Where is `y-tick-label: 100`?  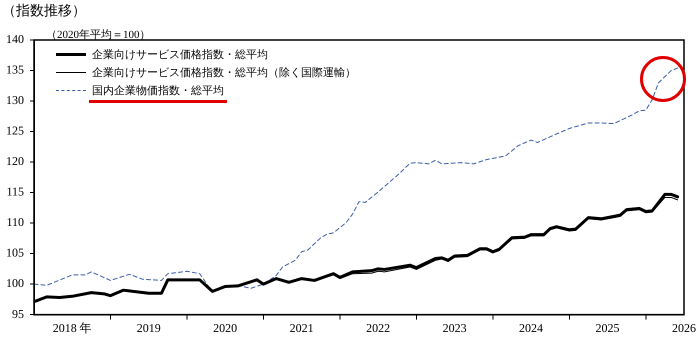 y-tick-label: 100 is located at coordinates (15, 283).